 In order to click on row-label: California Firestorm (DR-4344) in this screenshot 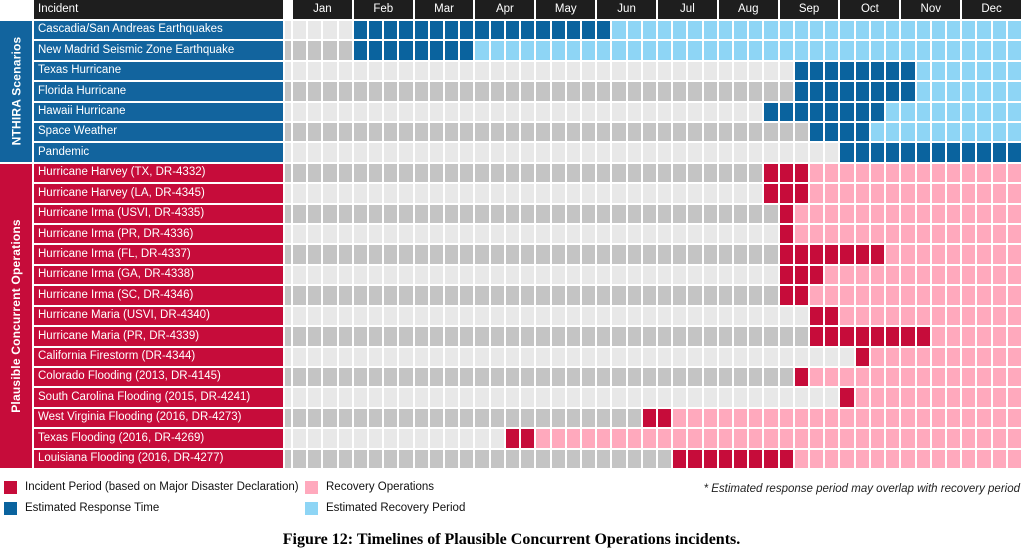, I will do `click(159, 357)`.